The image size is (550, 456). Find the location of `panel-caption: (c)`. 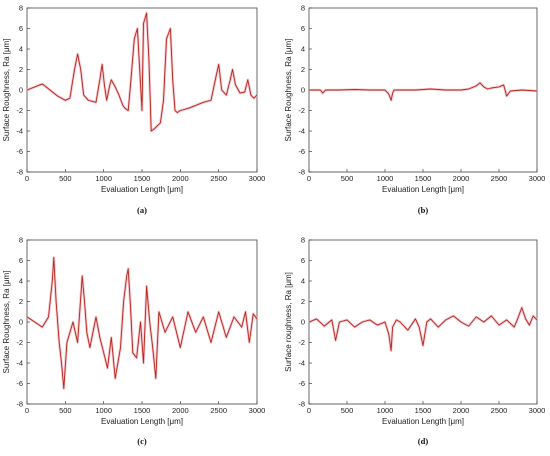

panel-caption: (c) is located at coordinates (142, 441).